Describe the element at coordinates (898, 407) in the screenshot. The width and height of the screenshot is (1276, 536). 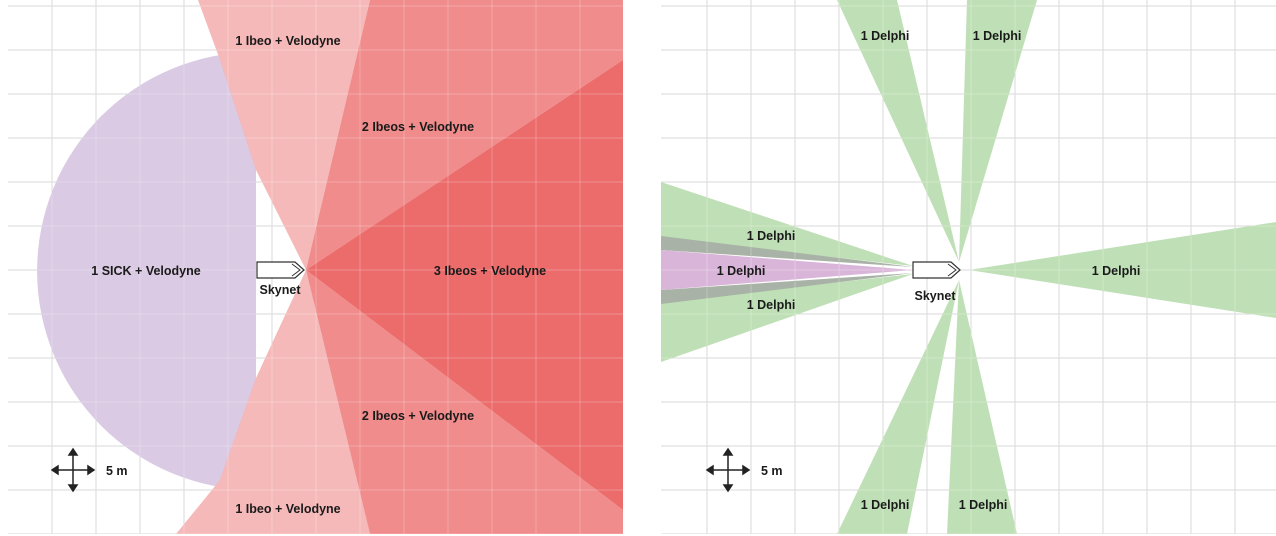
I see `delphi-bottom-left-zone` at that location.